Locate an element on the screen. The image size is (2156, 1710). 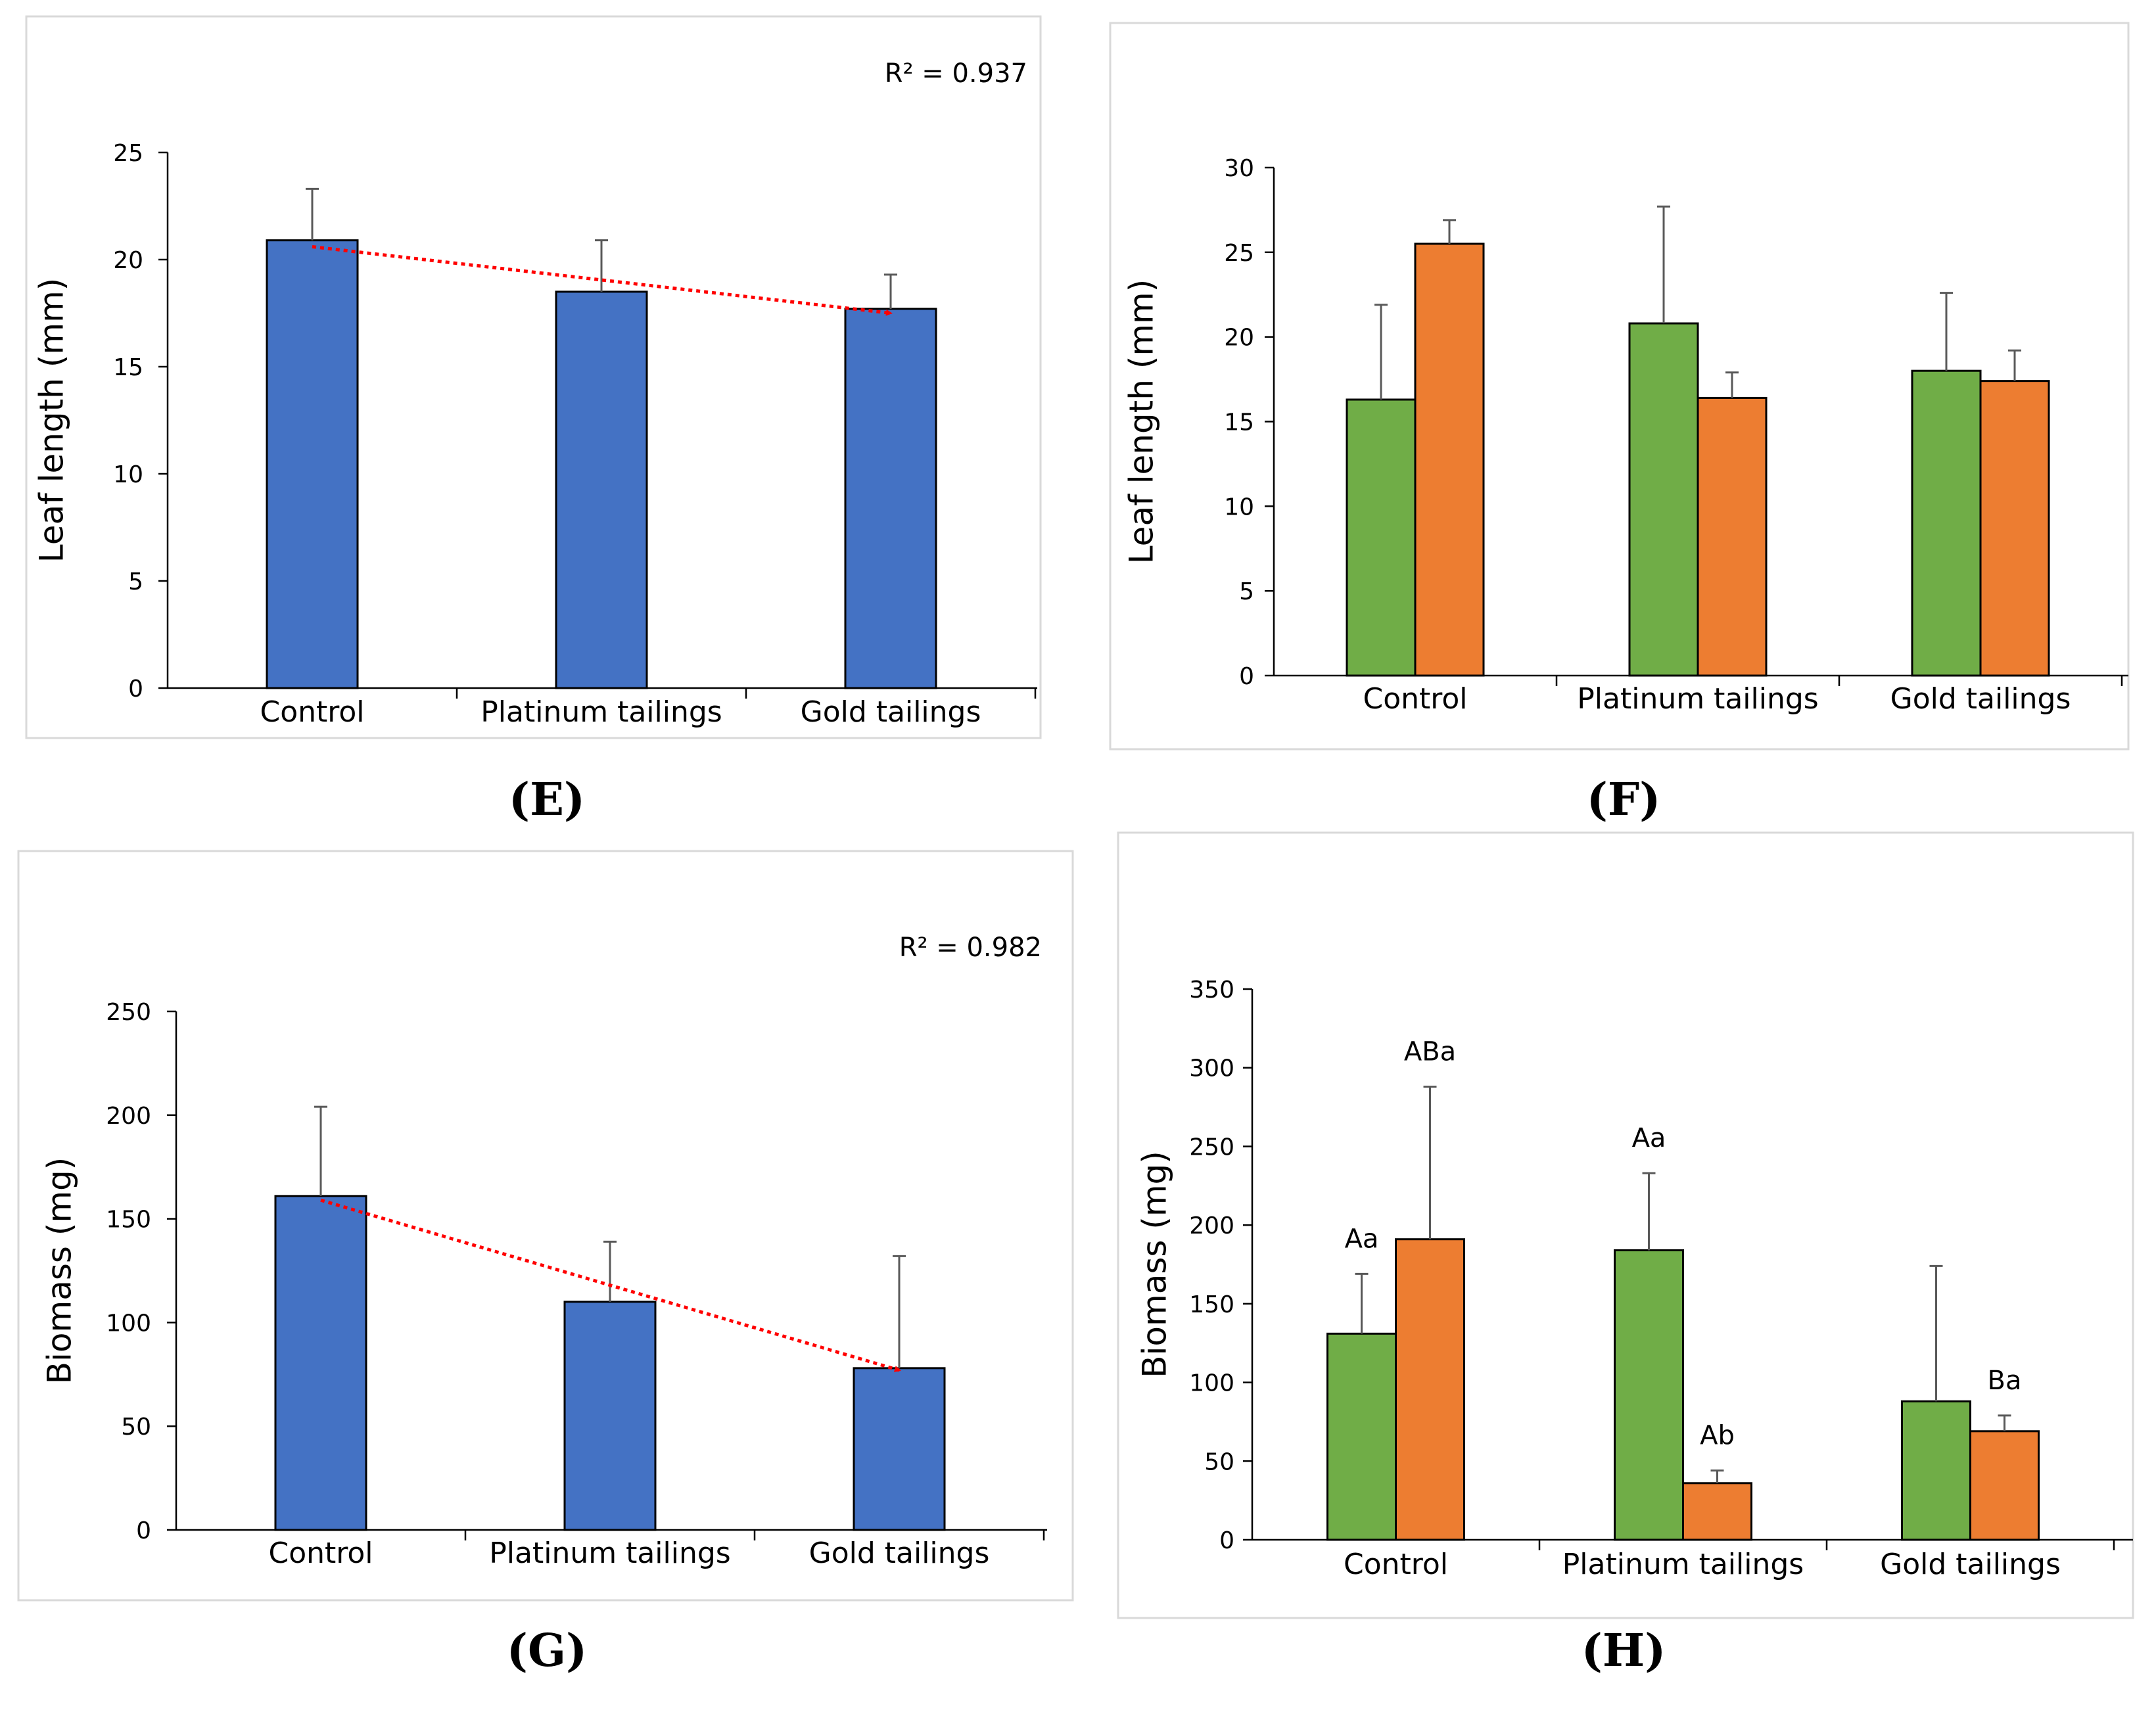
panel-label: (E) is located at coordinates (547, 800).